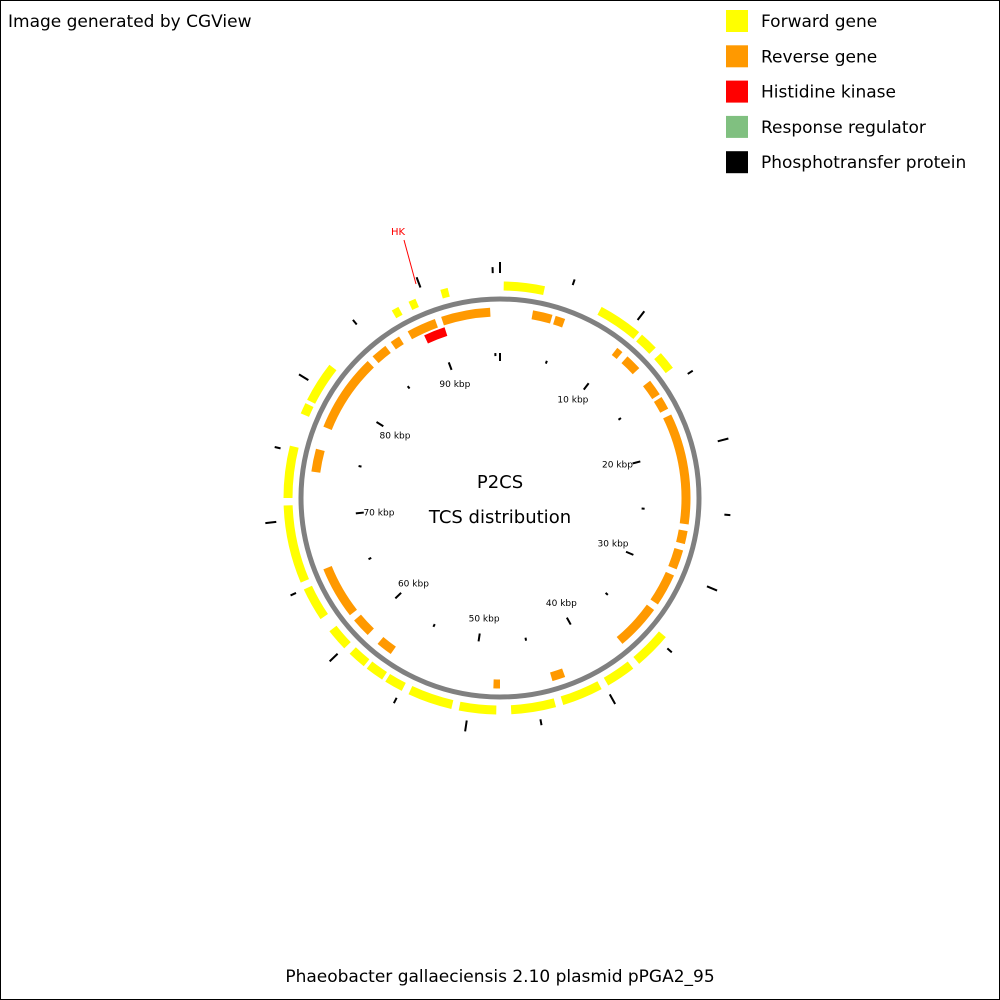  What do you see at coordinates (863, 163) in the screenshot?
I see `legend-label: Phosphotransfer protein` at bounding box center [863, 163].